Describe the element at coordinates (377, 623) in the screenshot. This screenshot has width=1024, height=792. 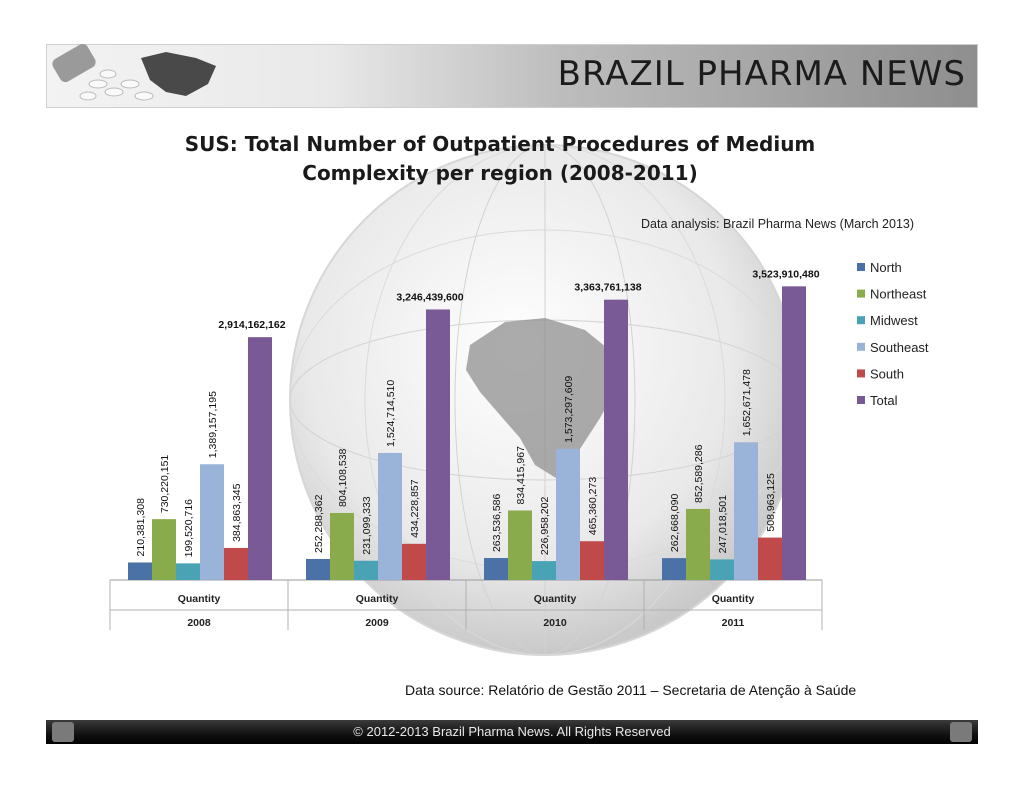
I see `category-label: 2009` at that location.